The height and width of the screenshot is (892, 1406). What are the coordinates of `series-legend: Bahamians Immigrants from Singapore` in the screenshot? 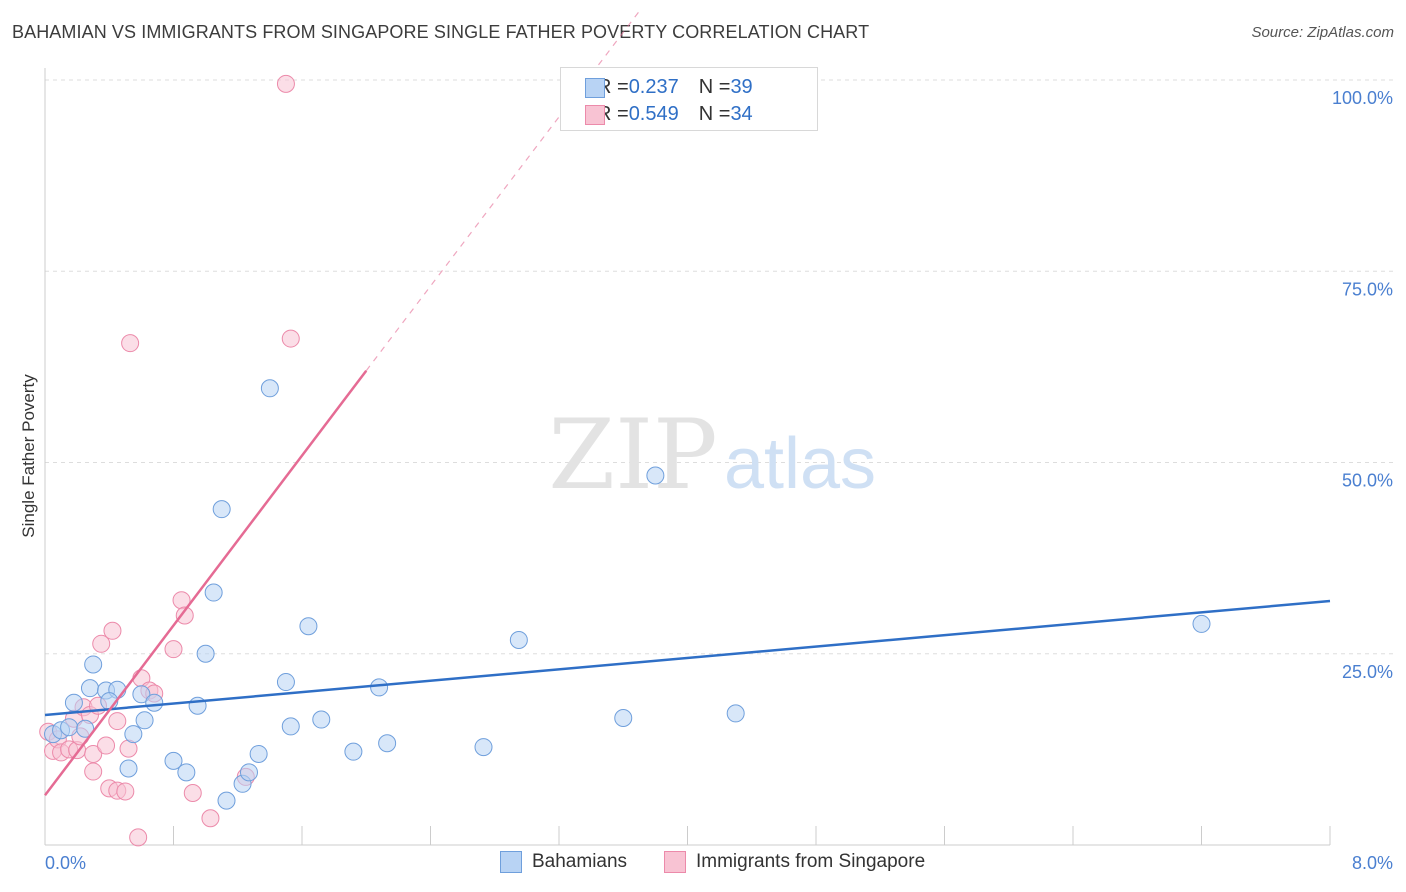 It's located at (703, 864).